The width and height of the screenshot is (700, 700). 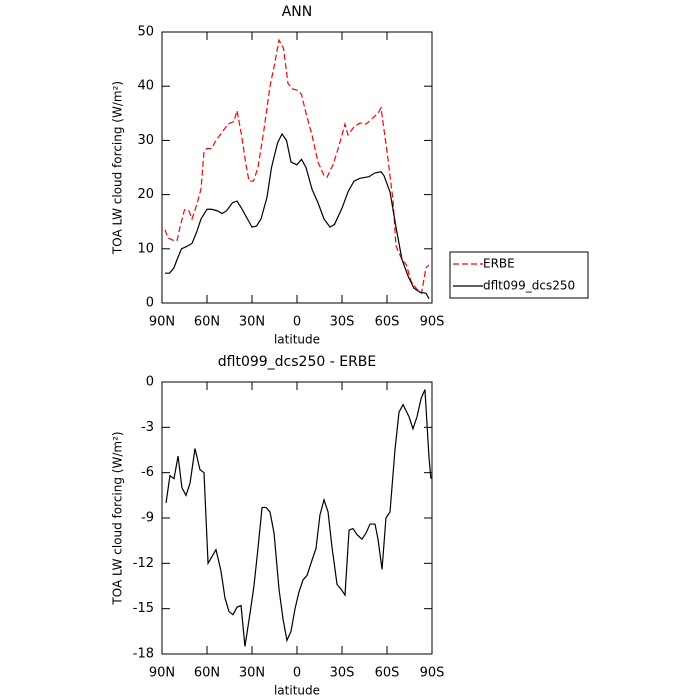 What do you see at coordinates (145, 32) in the screenshot?
I see `y-tick-label: 50` at bounding box center [145, 32].